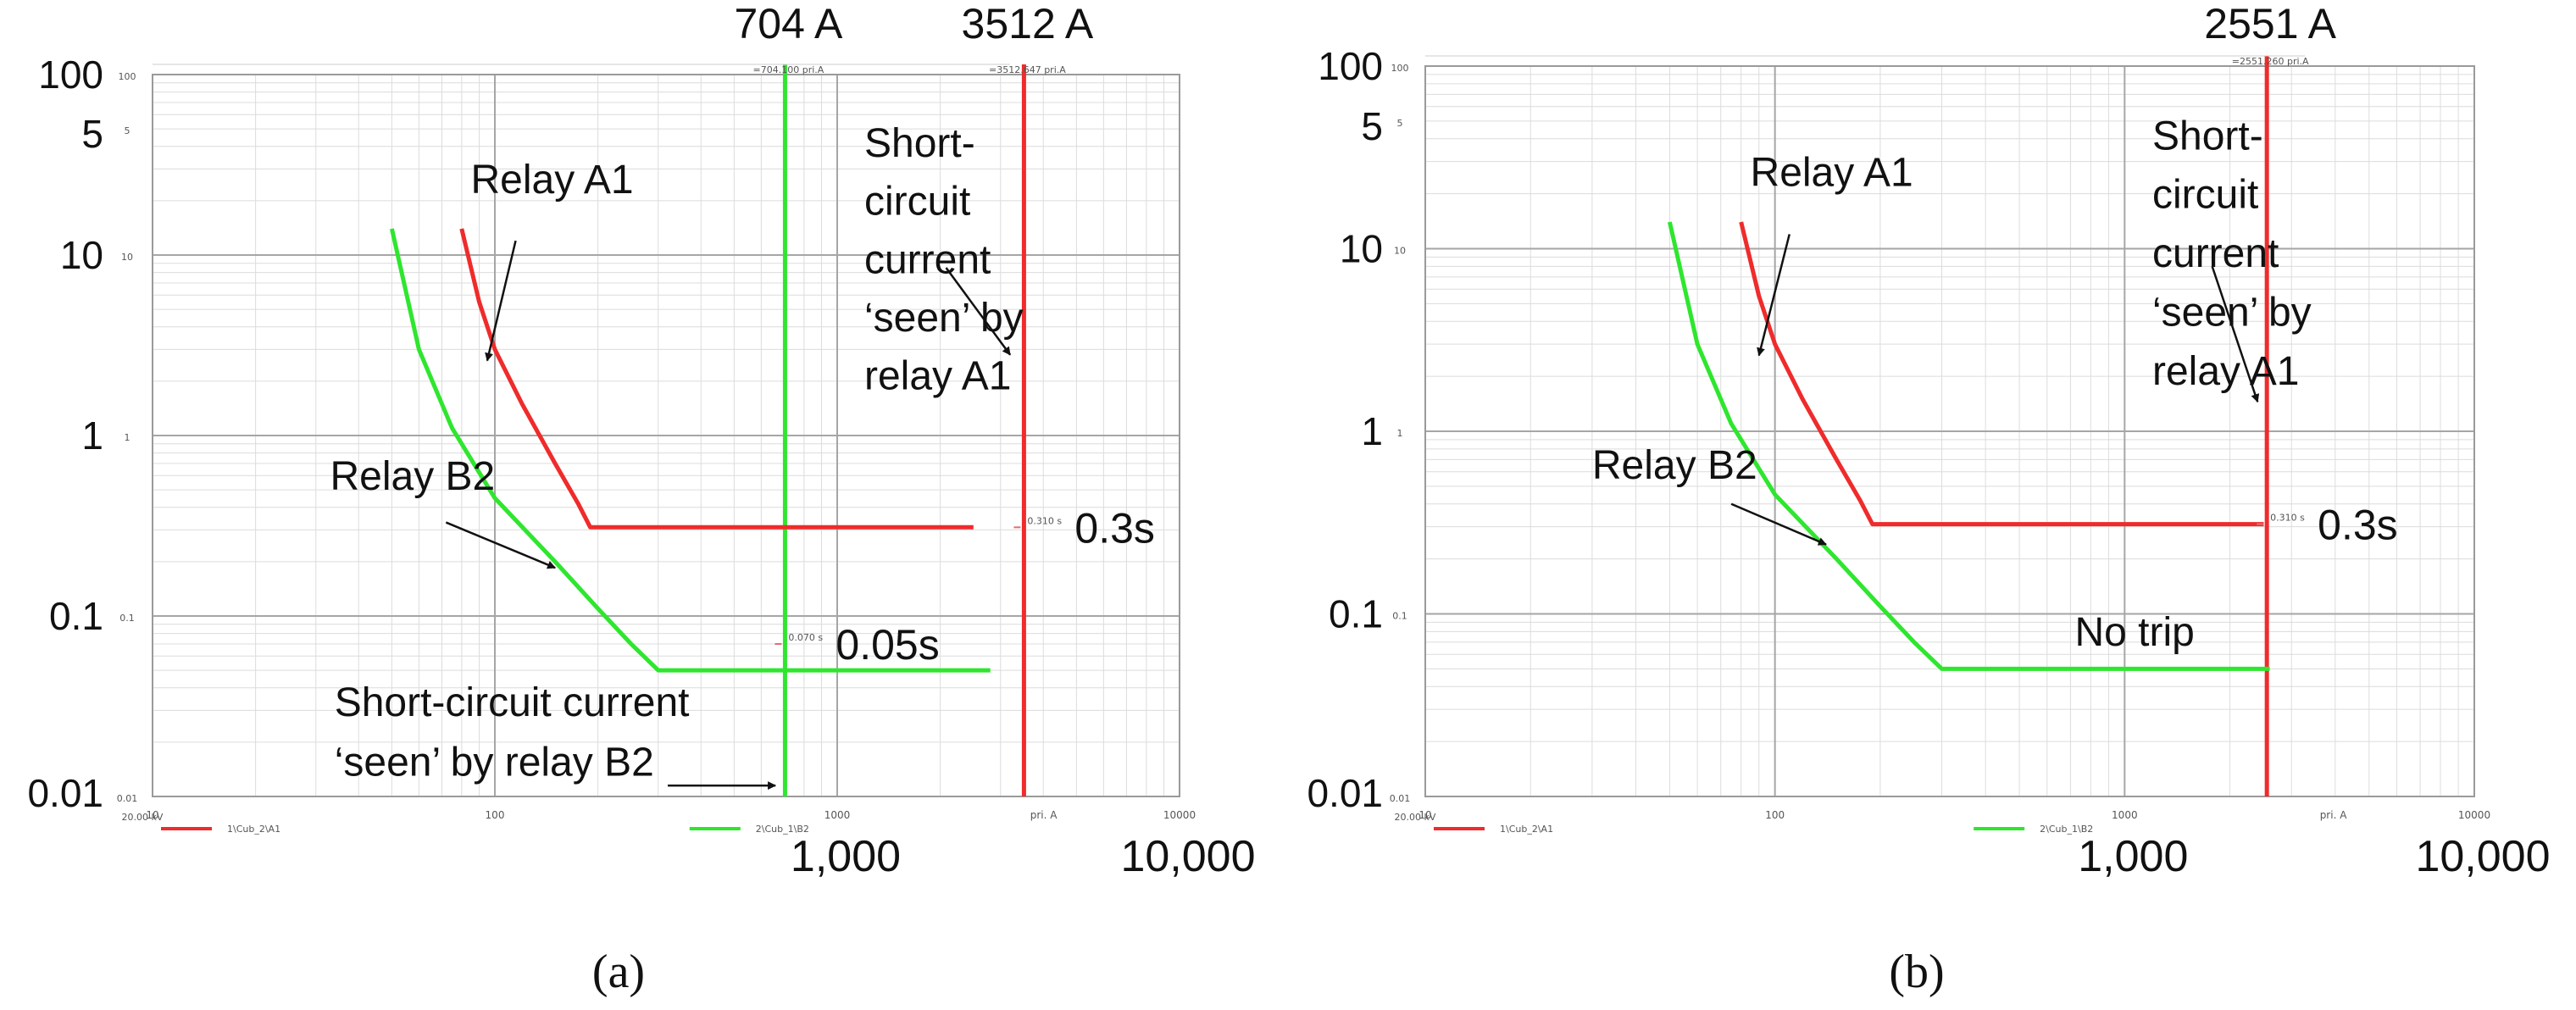  Describe the element at coordinates (1916, 972) in the screenshot. I see `panel-label: (b)` at that location.